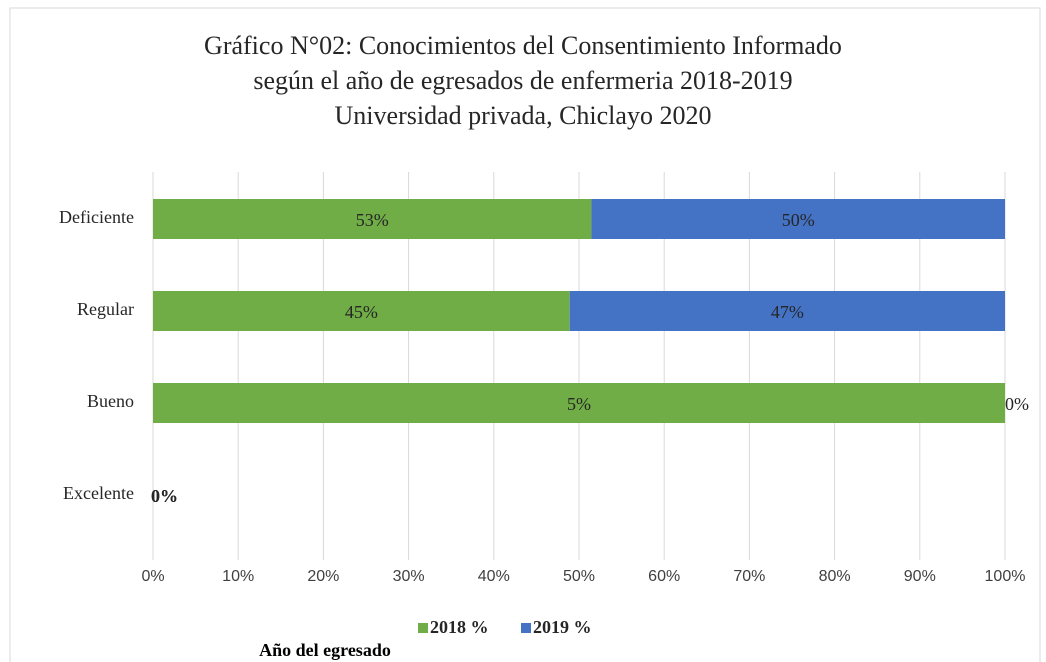 The image size is (1046, 662). Describe the element at coordinates (1005, 576) in the screenshot. I see `x-tick-label: 100%` at that location.